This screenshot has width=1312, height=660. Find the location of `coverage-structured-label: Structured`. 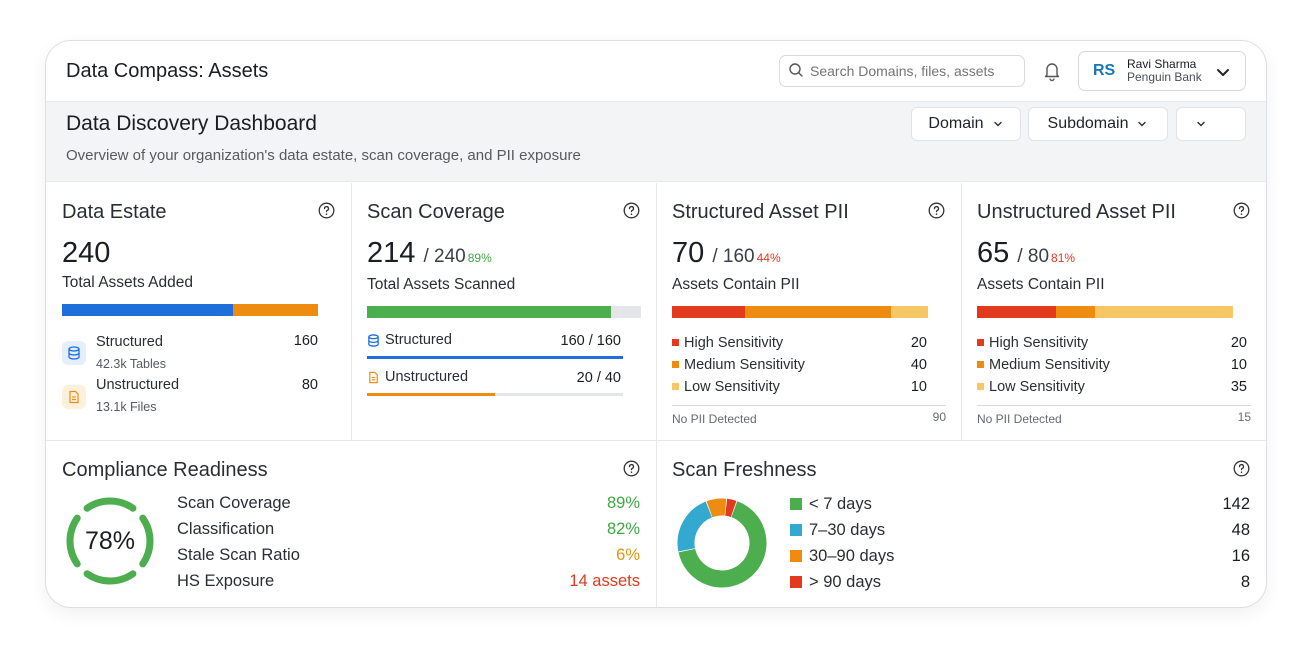

coverage-structured-label: Structured is located at coordinates (418, 340).